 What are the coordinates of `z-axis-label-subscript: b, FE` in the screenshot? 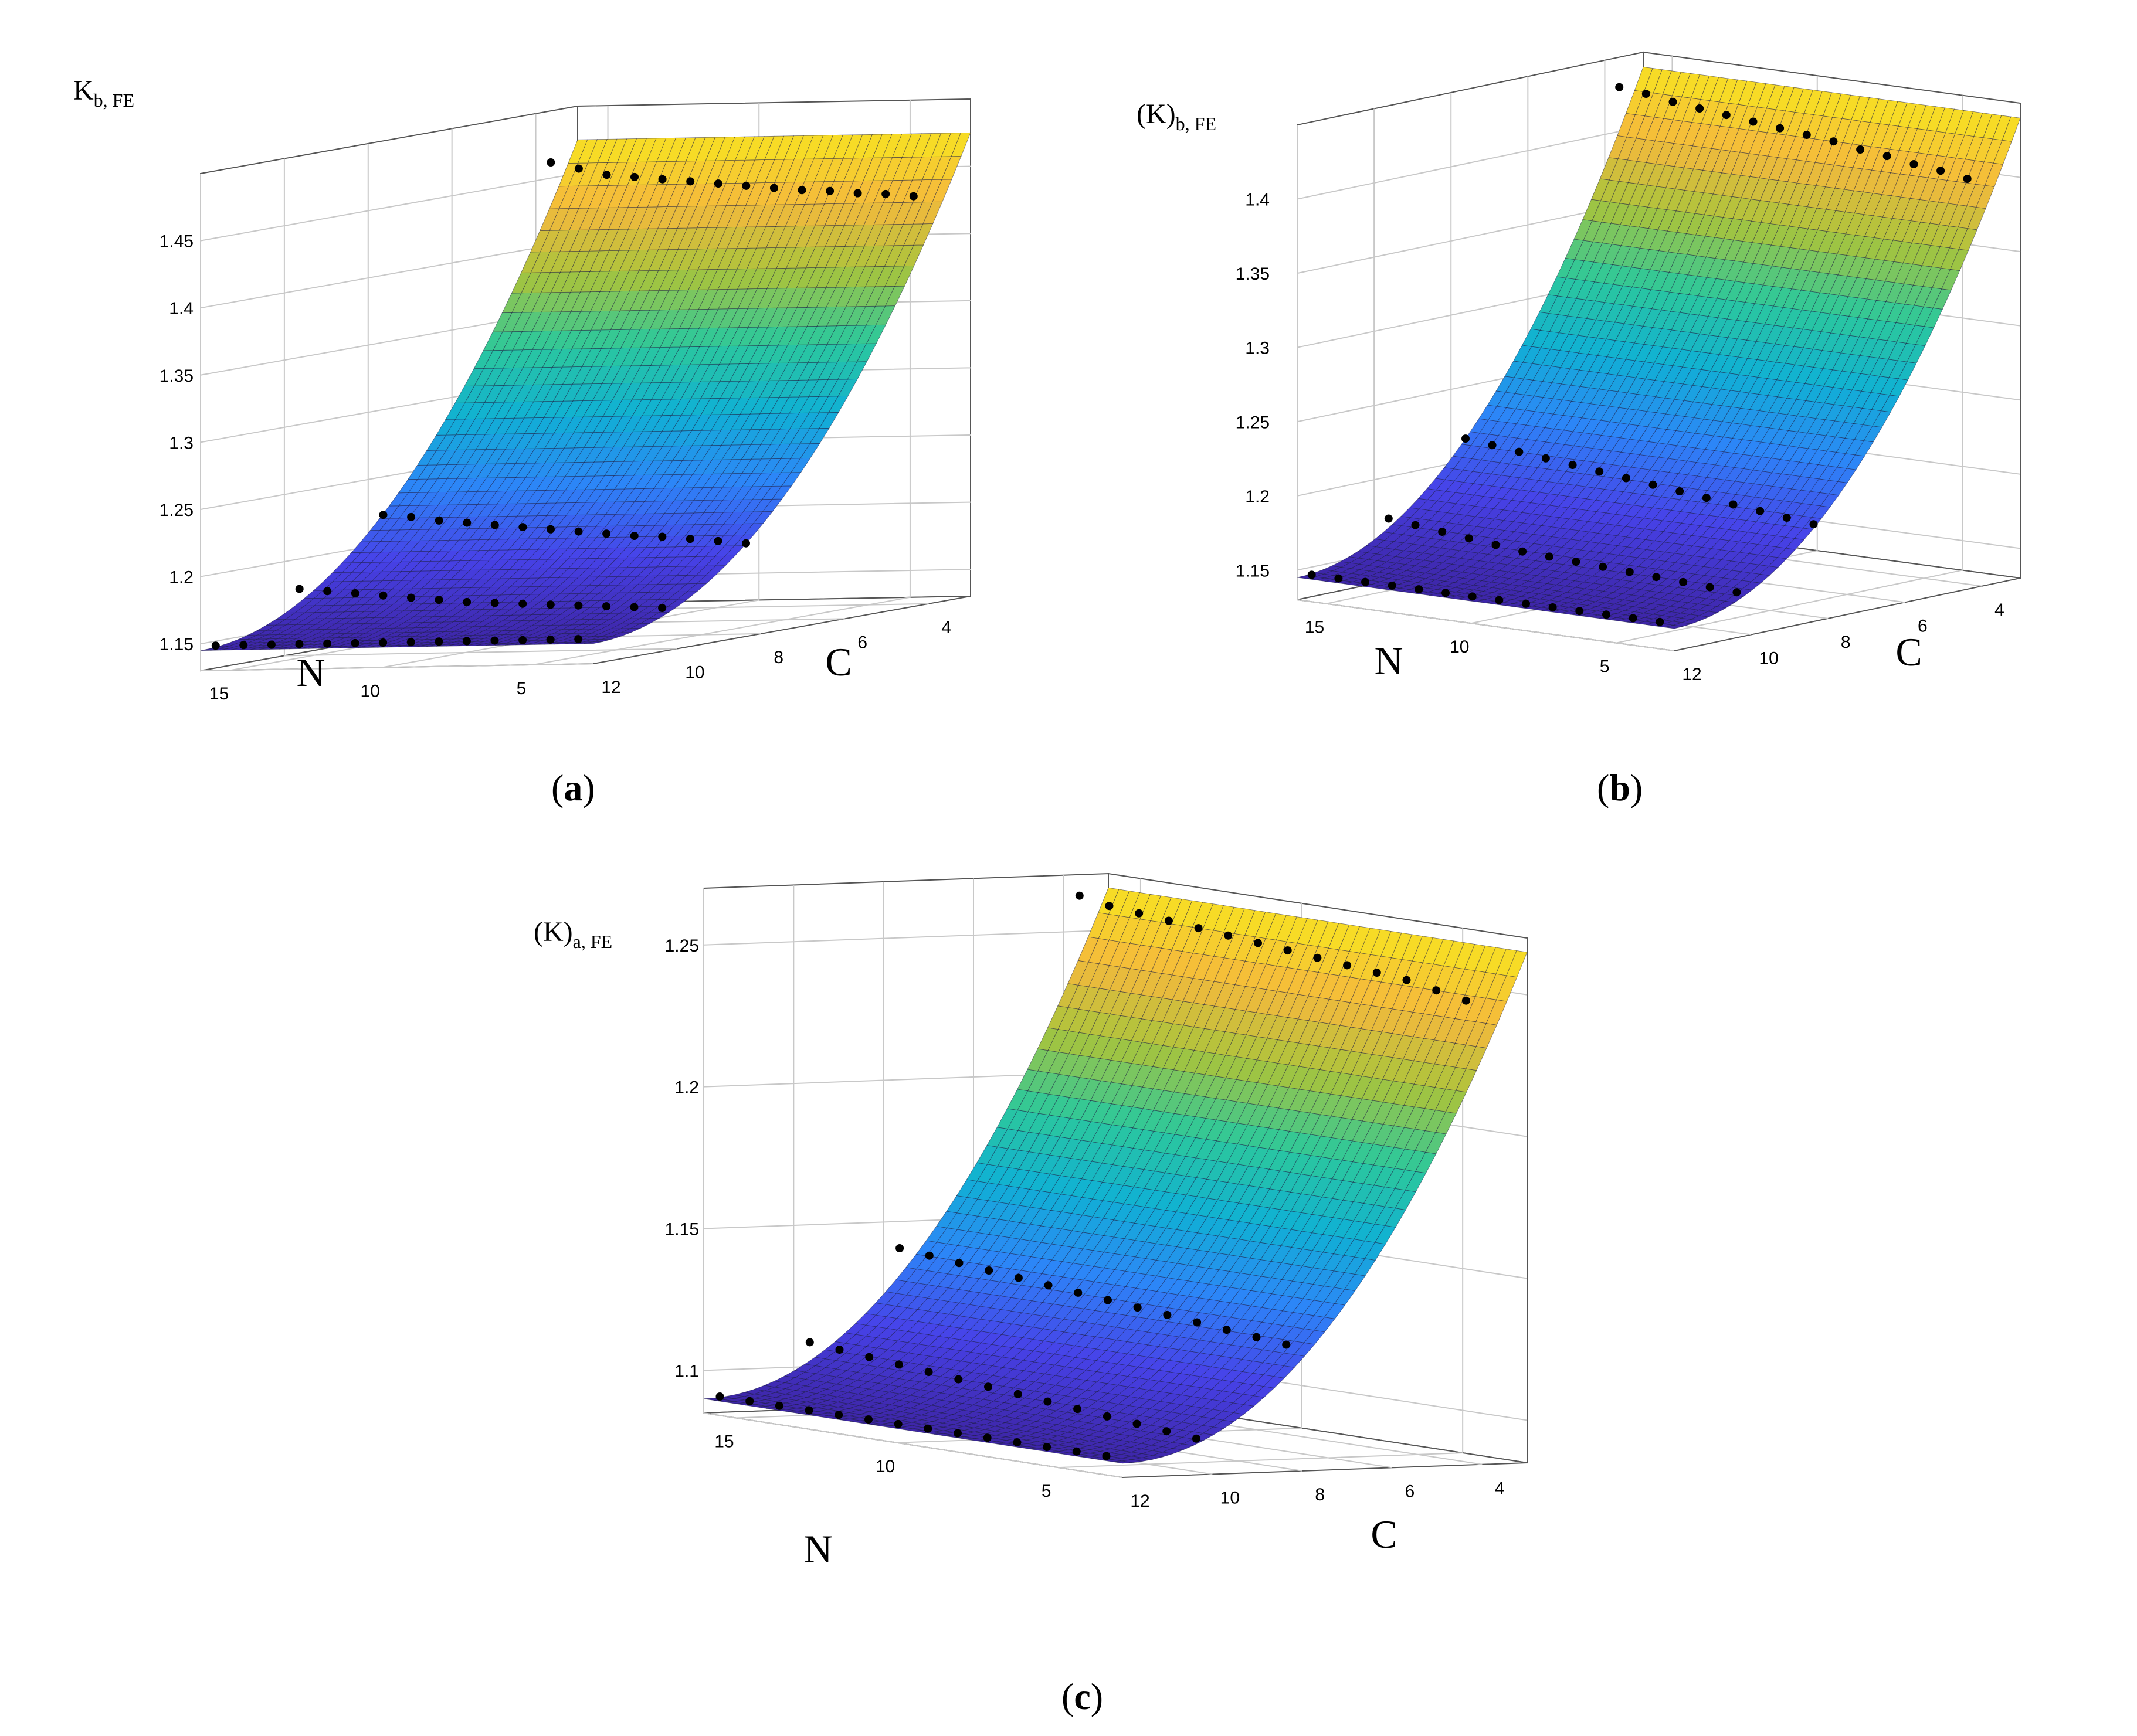 It's located at (114, 100).